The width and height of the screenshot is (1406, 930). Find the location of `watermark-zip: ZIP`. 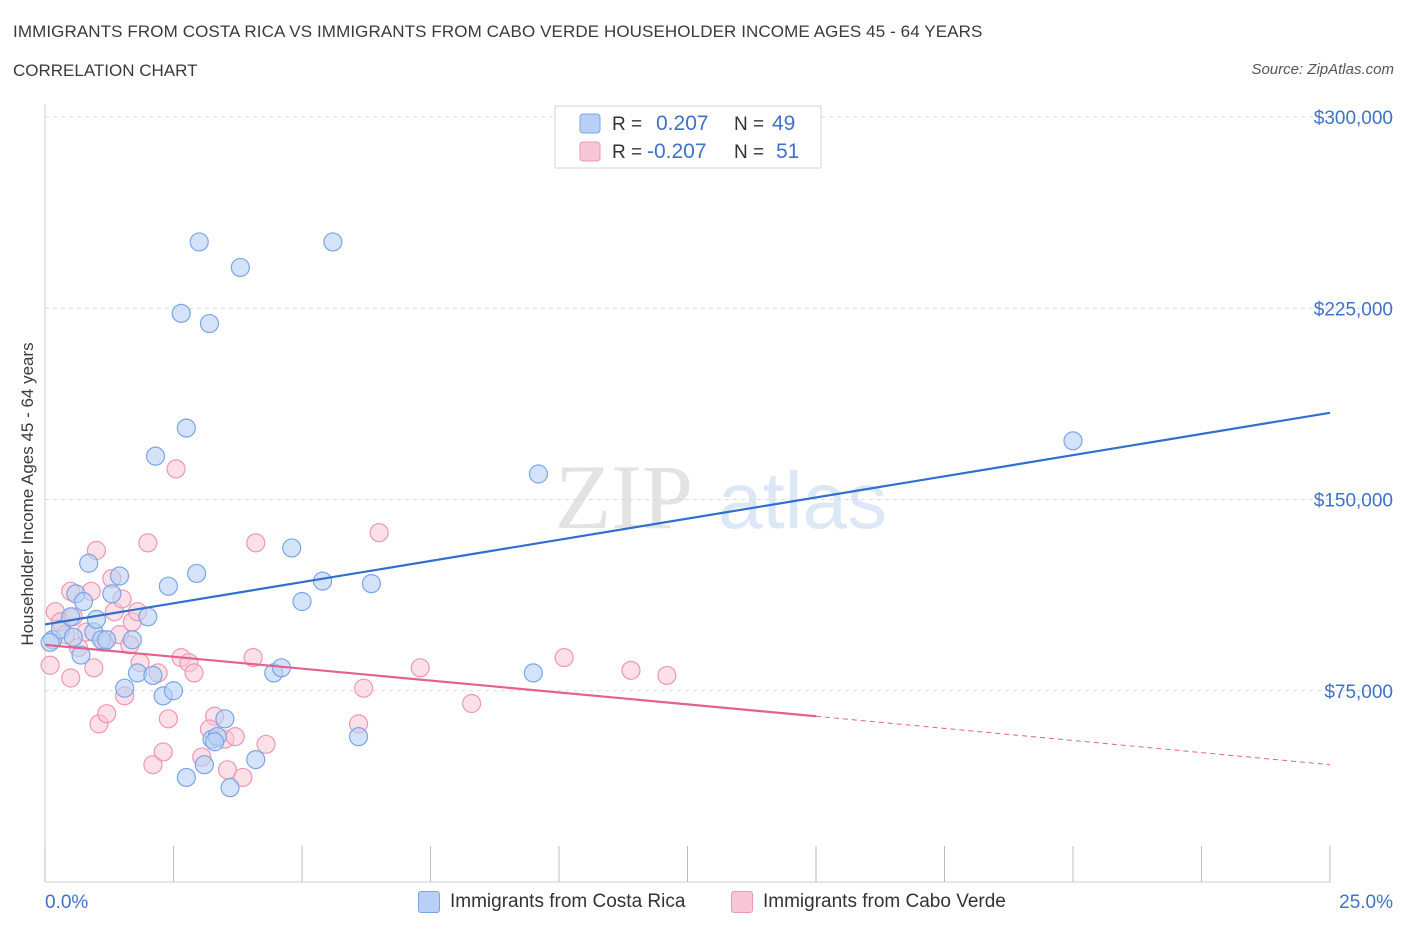

watermark-zip: ZIP is located at coordinates (624, 497).